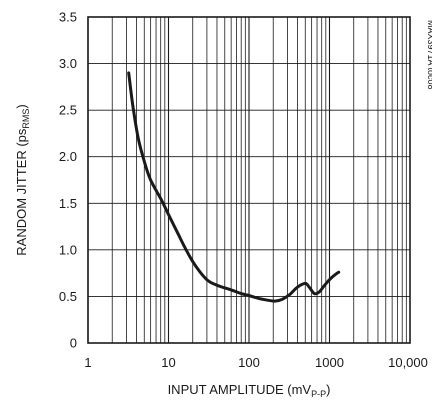 This screenshot has height=402, width=432. What do you see at coordinates (329, 362) in the screenshot?
I see `x-tick-label: 1000` at bounding box center [329, 362].